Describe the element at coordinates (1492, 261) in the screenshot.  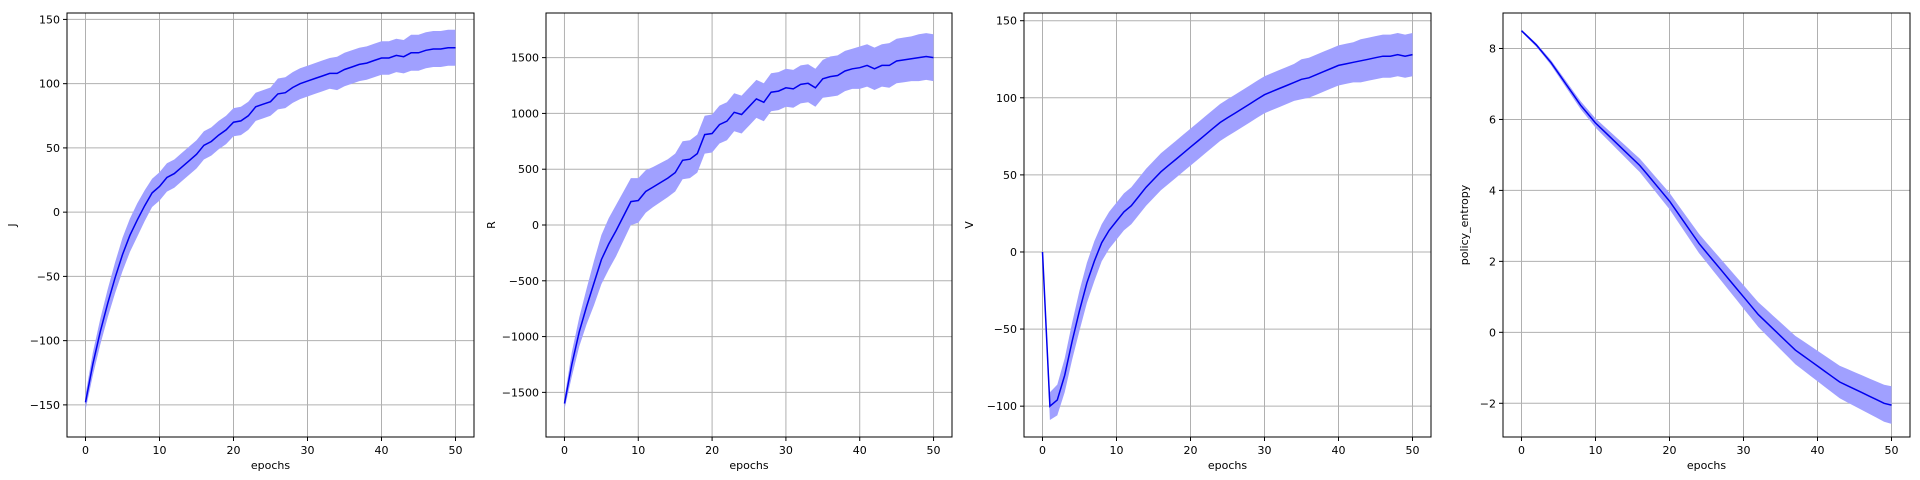
I see `y-tick-label: 2` at that location.